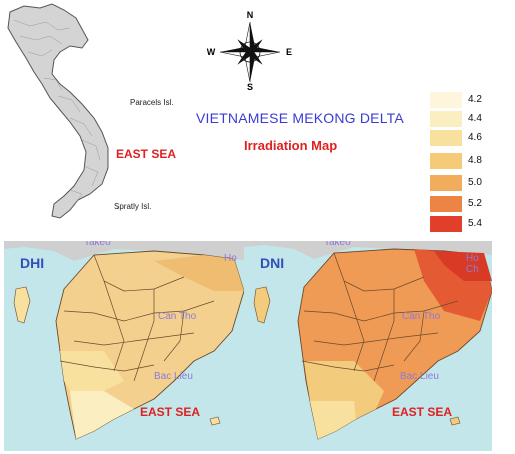 Image resolution: width=515 pixels, height=454 pixels. What do you see at coordinates (291, 145) in the screenshot?
I see `map-subtitle: Irradiation Map` at bounding box center [291, 145].